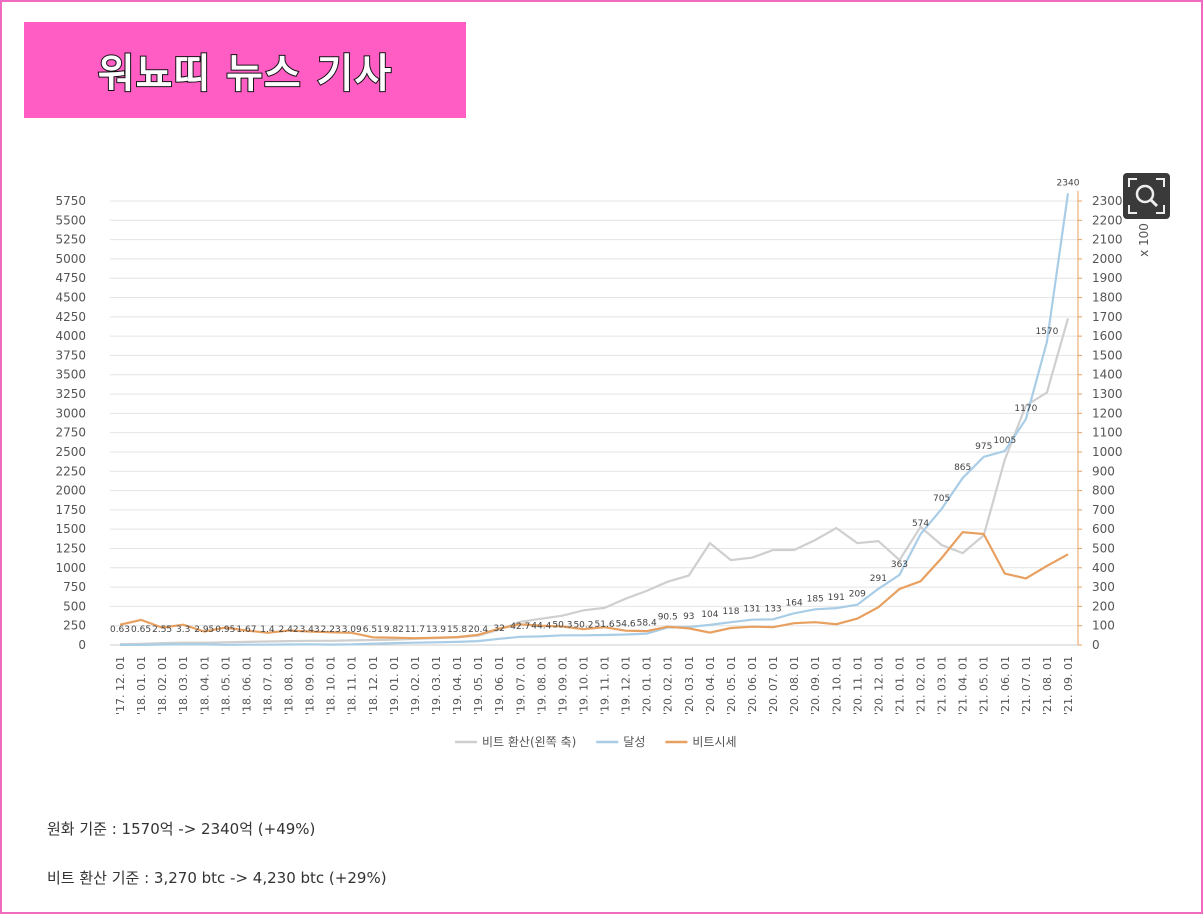  I want to click on y2-tick-label: 100, so click(1103, 626).